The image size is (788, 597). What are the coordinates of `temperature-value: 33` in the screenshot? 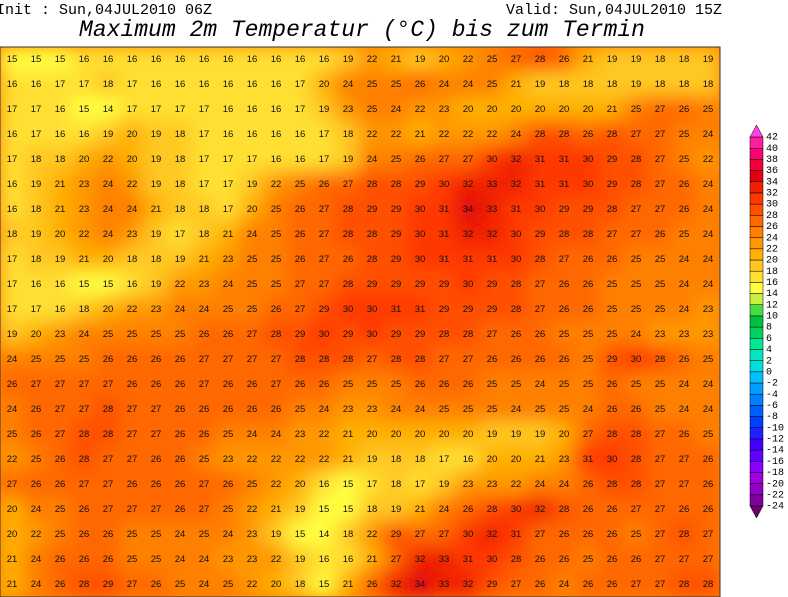 It's located at (492, 184).